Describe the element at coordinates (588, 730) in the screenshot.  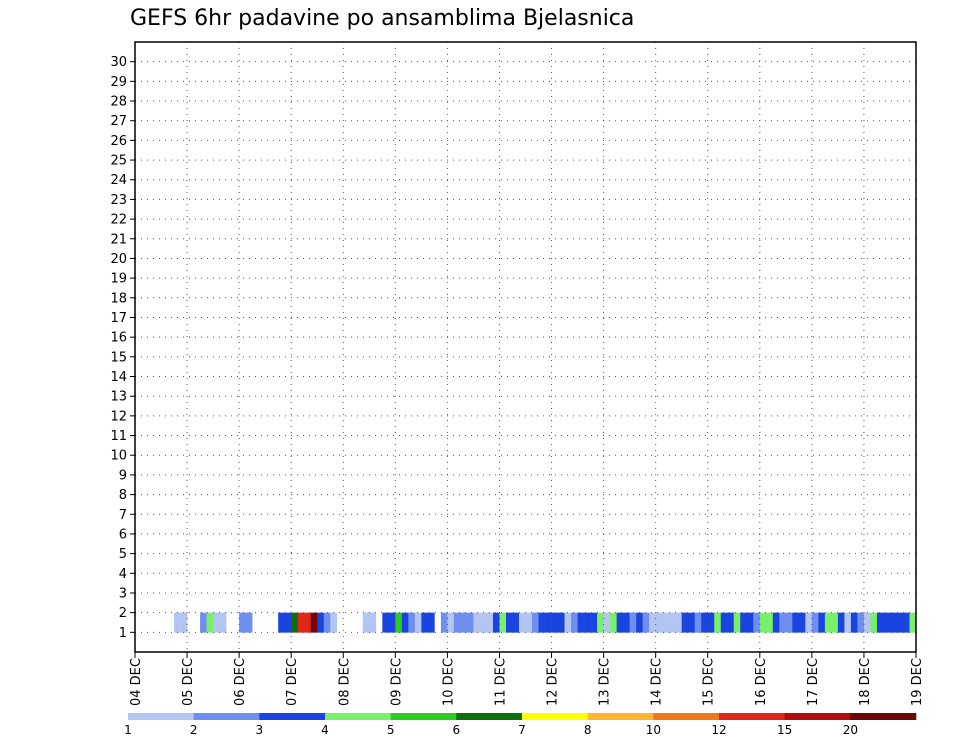
I see `colorbar-label: 8` at that location.